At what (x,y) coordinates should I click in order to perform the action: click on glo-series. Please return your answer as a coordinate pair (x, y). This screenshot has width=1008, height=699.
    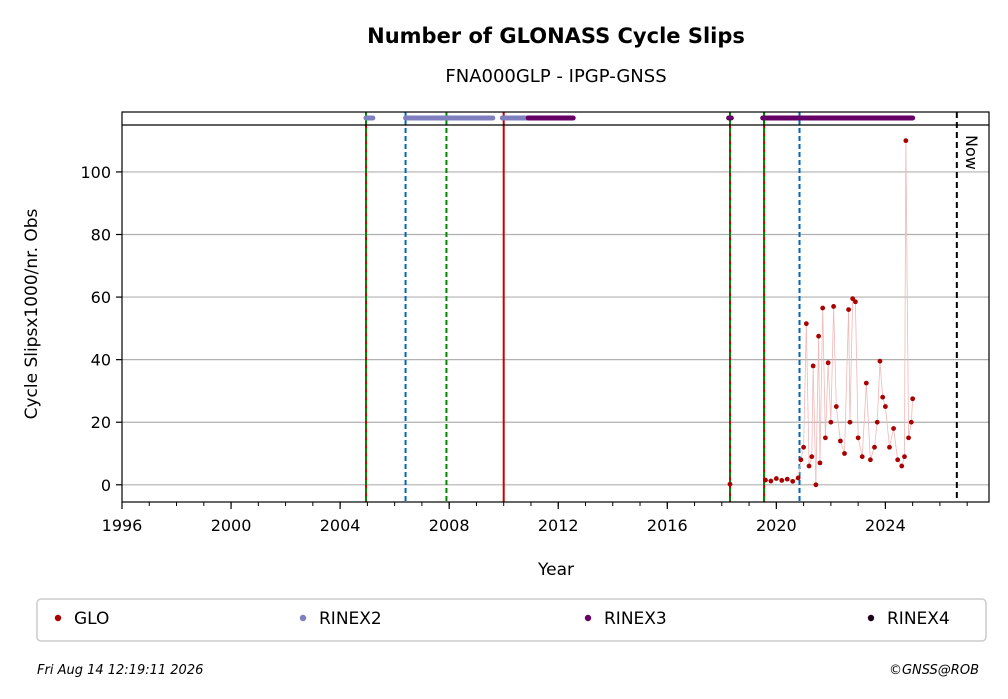
    Looking at the image, I should click on (821, 313).